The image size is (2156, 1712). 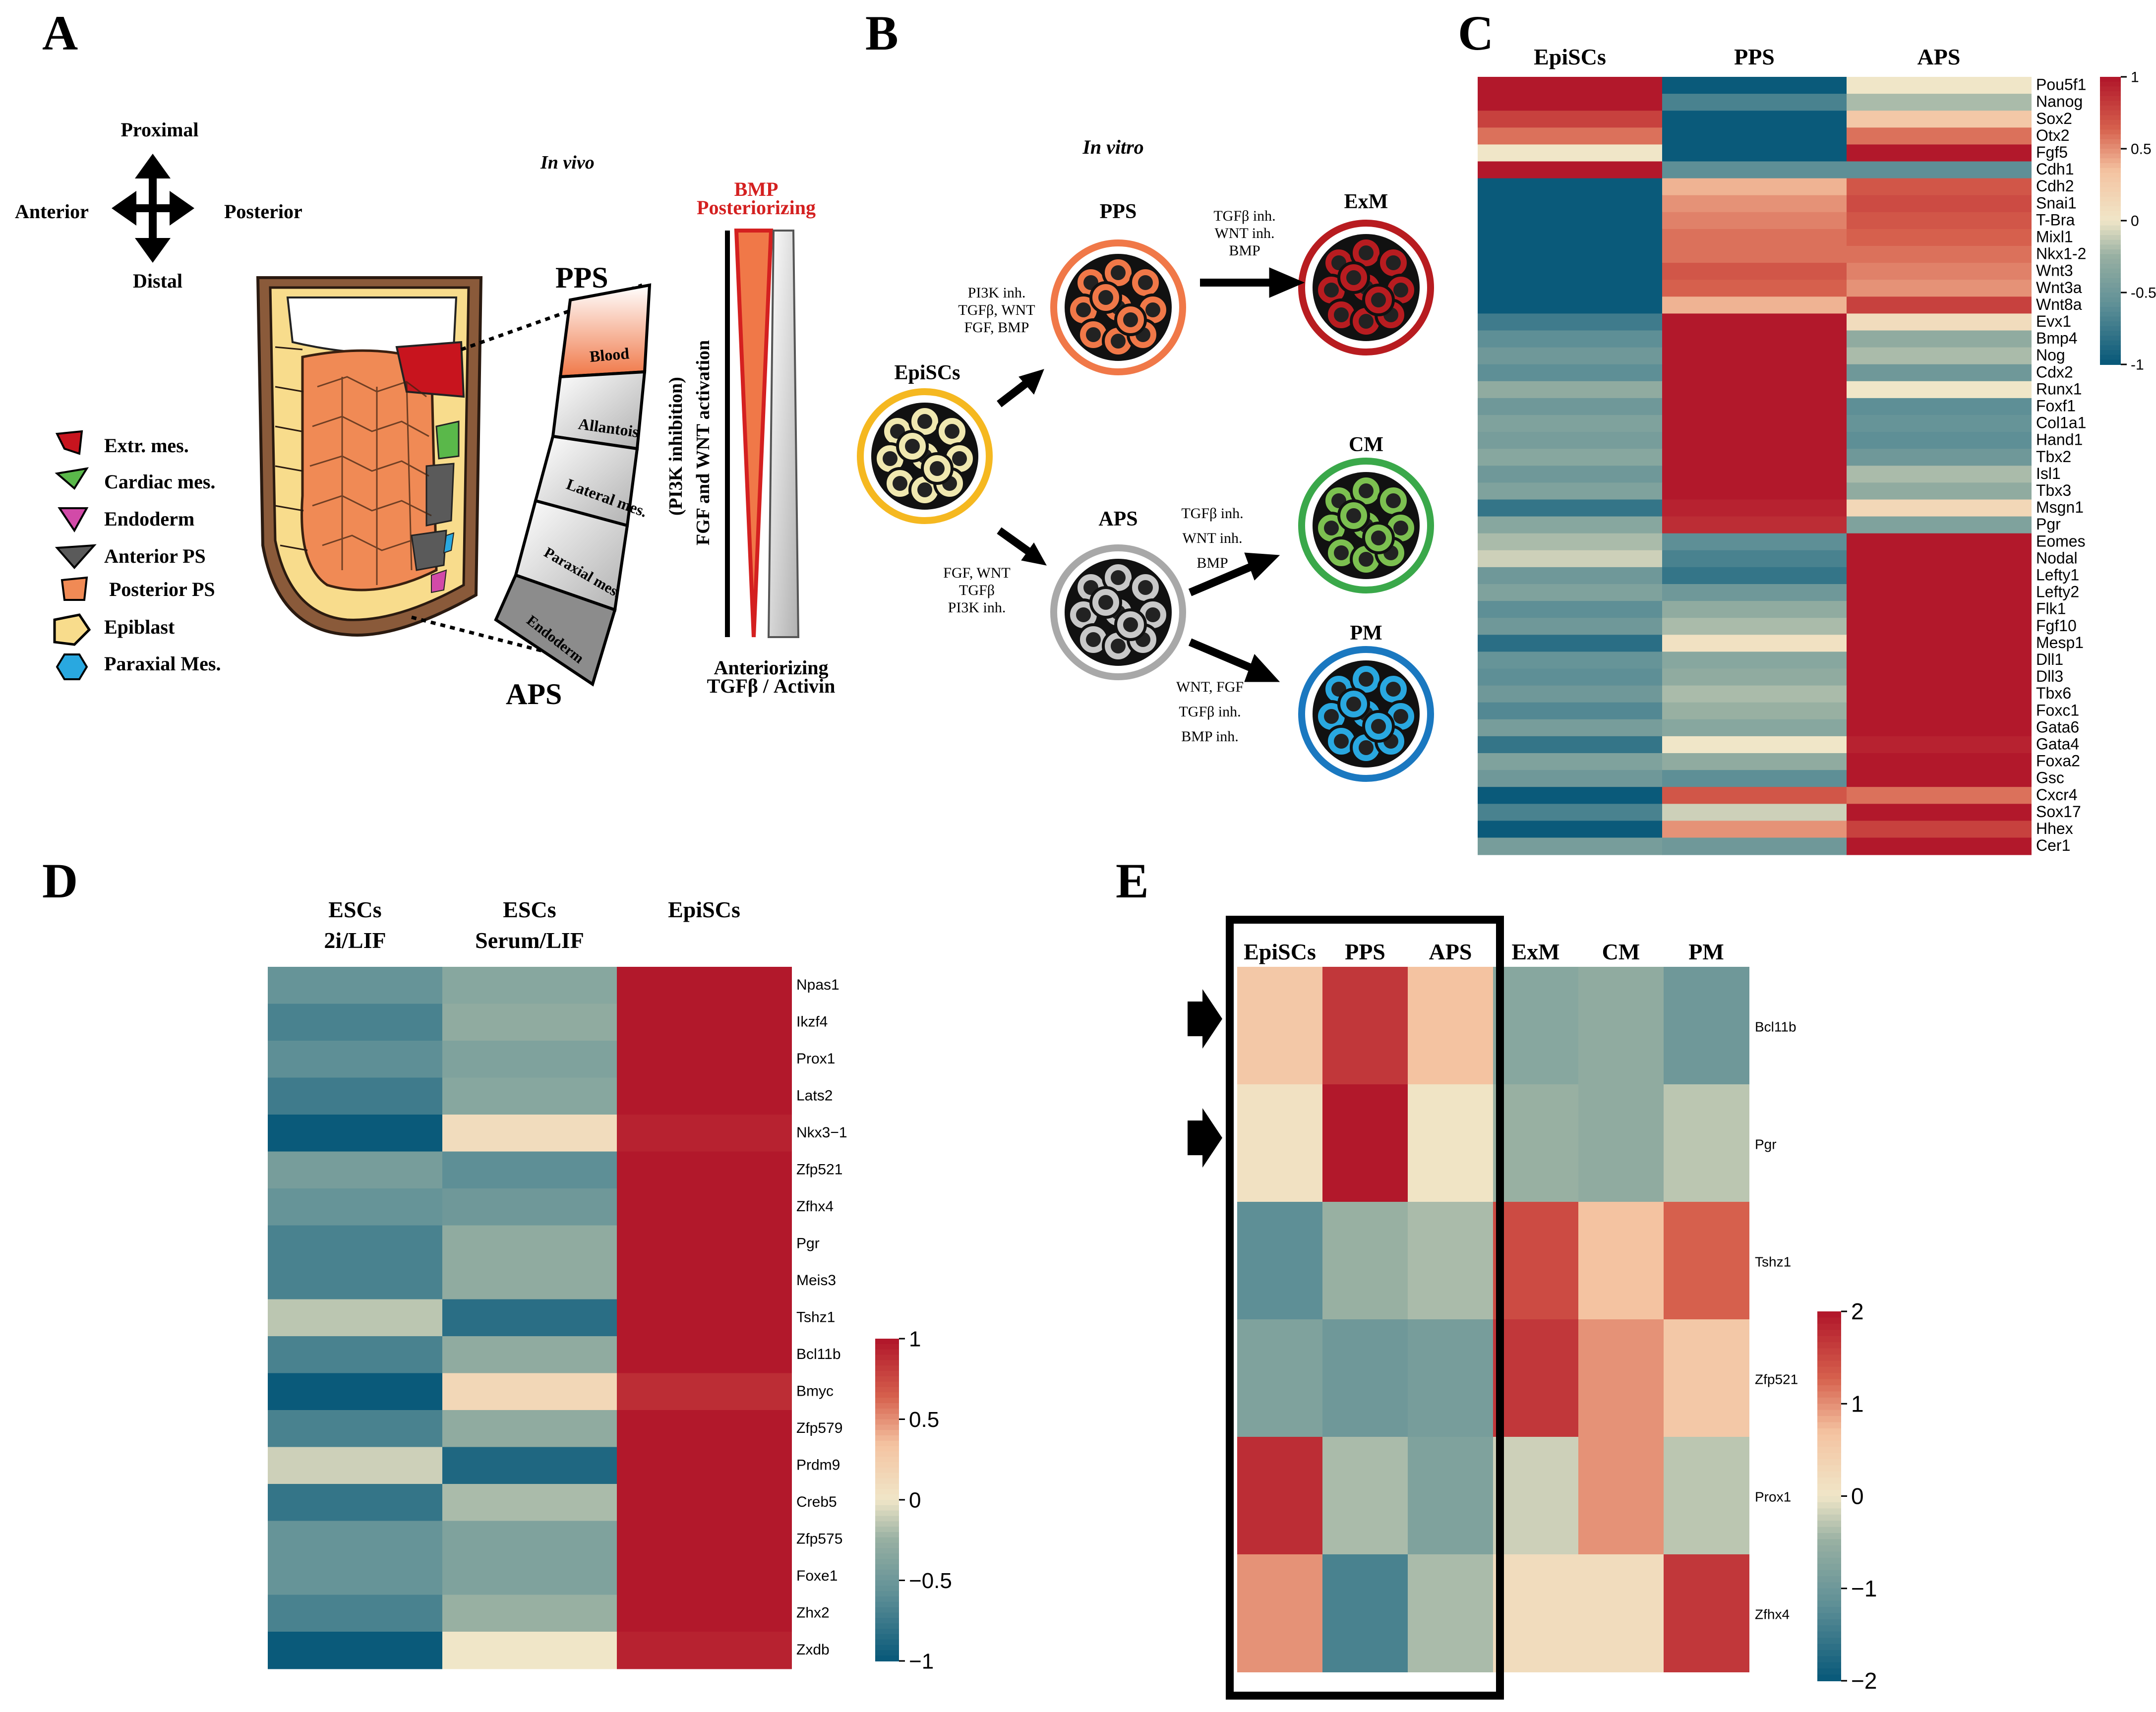 I want to click on panel-label-d: D, so click(x=60, y=880).